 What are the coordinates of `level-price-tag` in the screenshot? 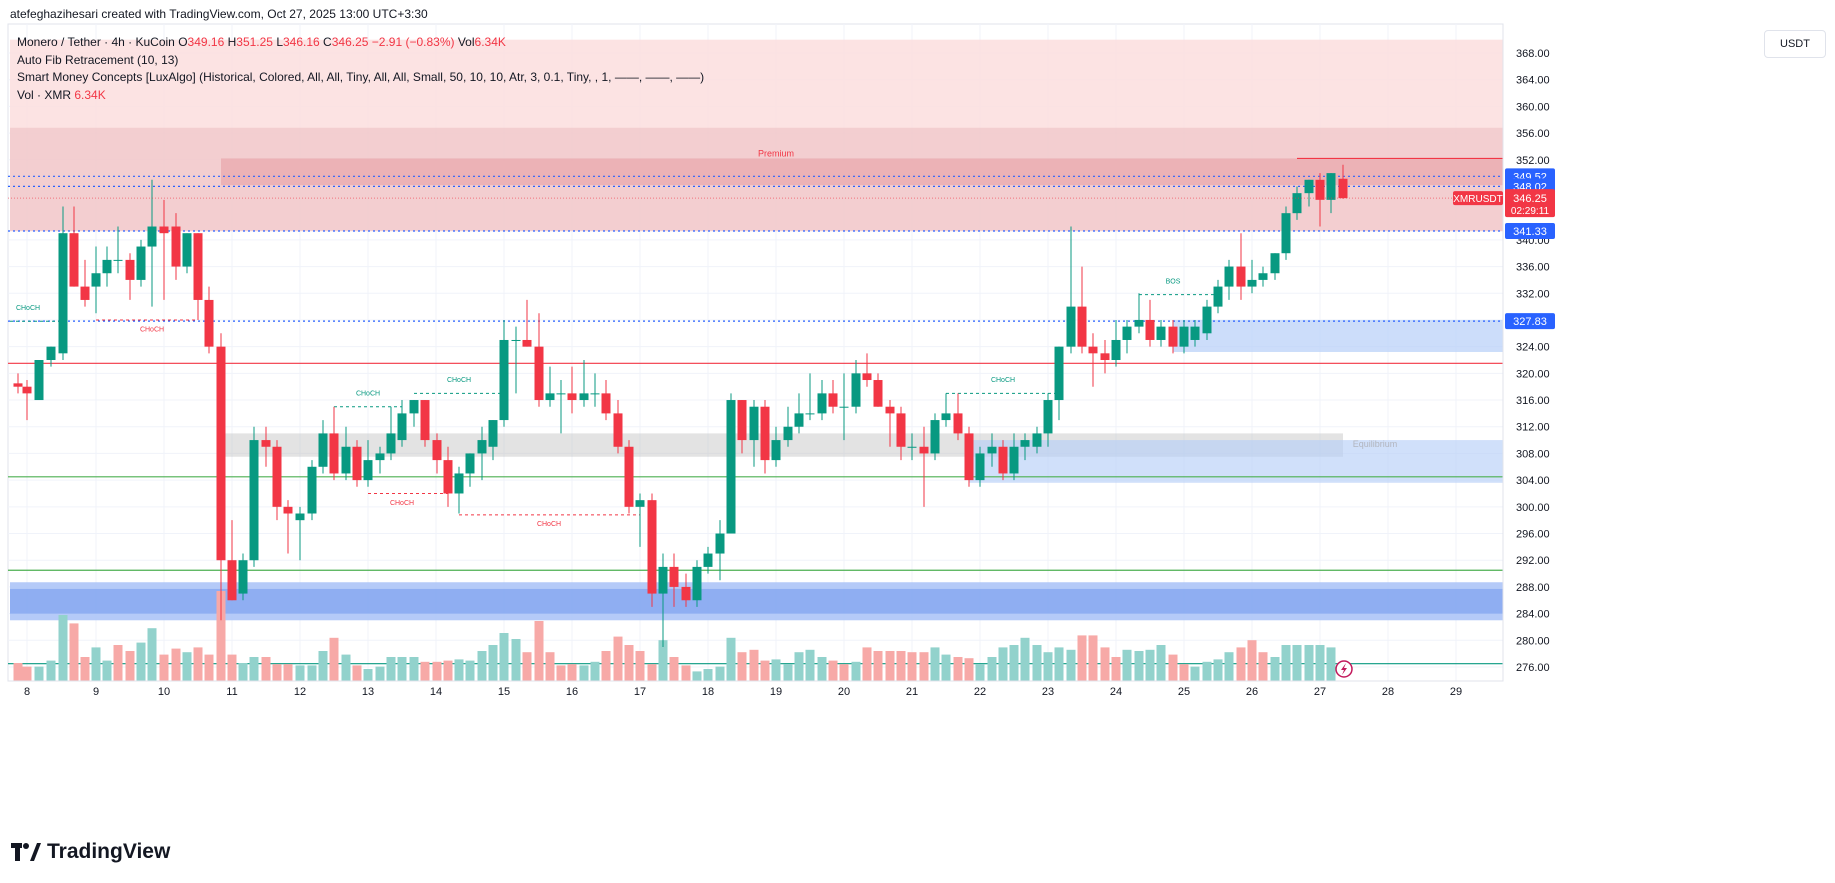 It's located at (1530, 321).